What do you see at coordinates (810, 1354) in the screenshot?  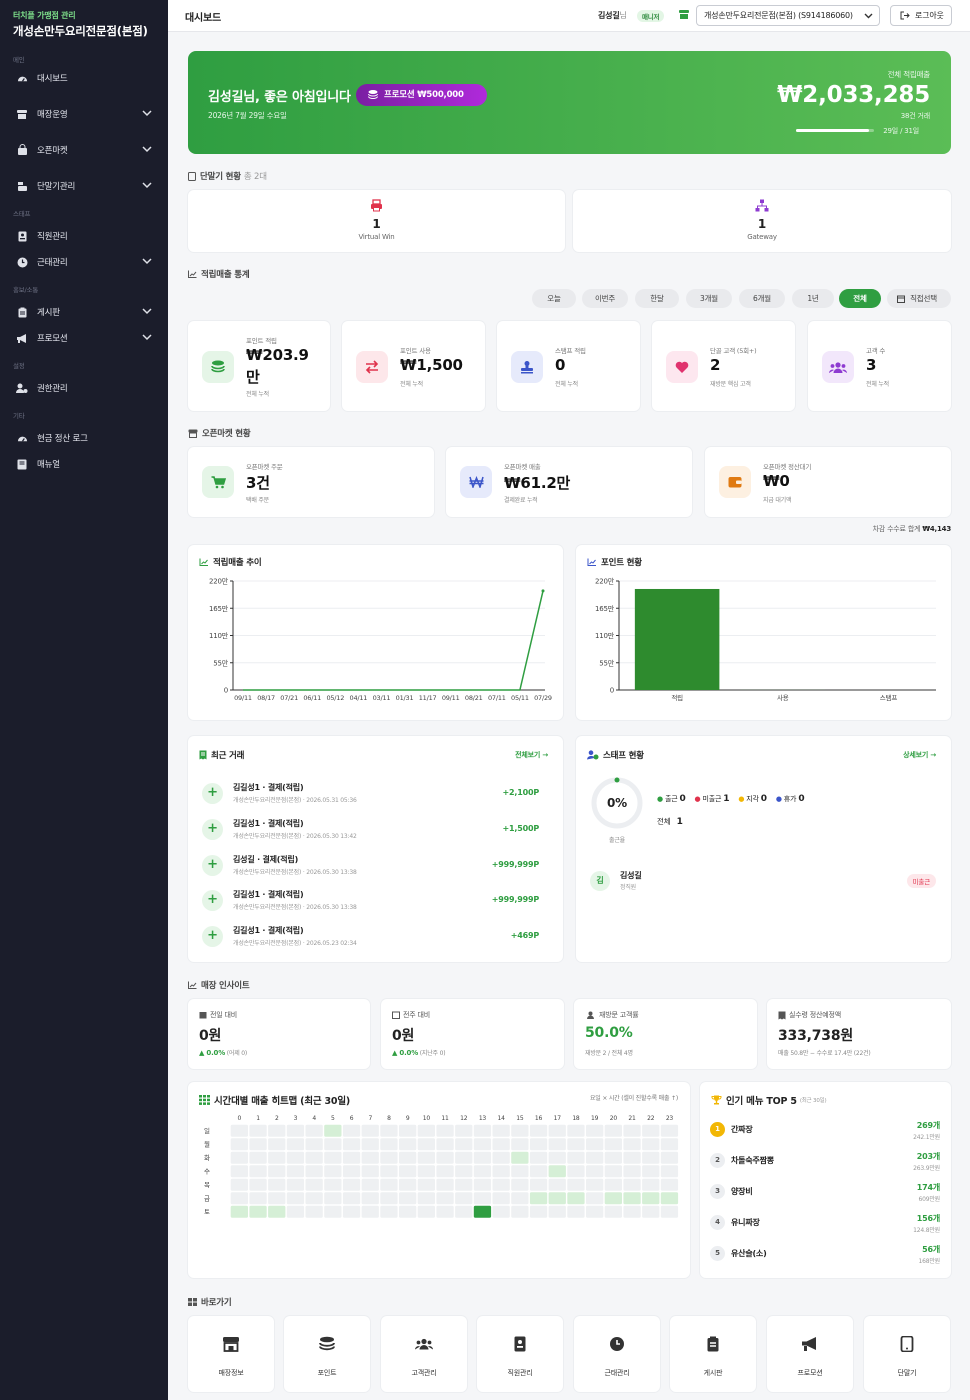 I see `shortcut-promotion: 프로모션` at bounding box center [810, 1354].